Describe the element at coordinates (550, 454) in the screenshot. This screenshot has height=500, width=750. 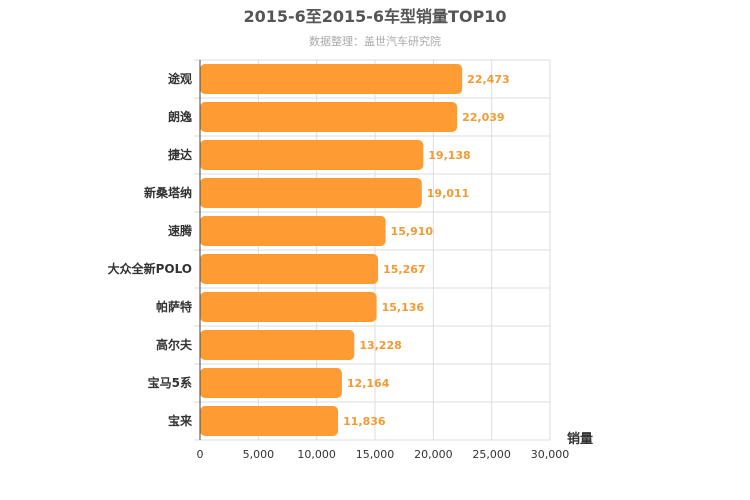
I see `x-tick-label: 30,000` at that location.